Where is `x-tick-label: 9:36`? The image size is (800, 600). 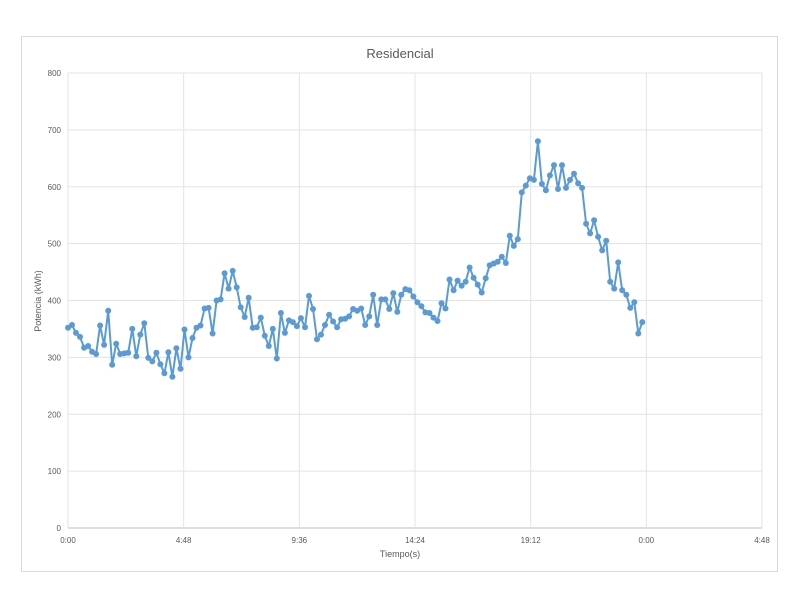
x-tick-label: 9:36 is located at coordinates (300, 540).